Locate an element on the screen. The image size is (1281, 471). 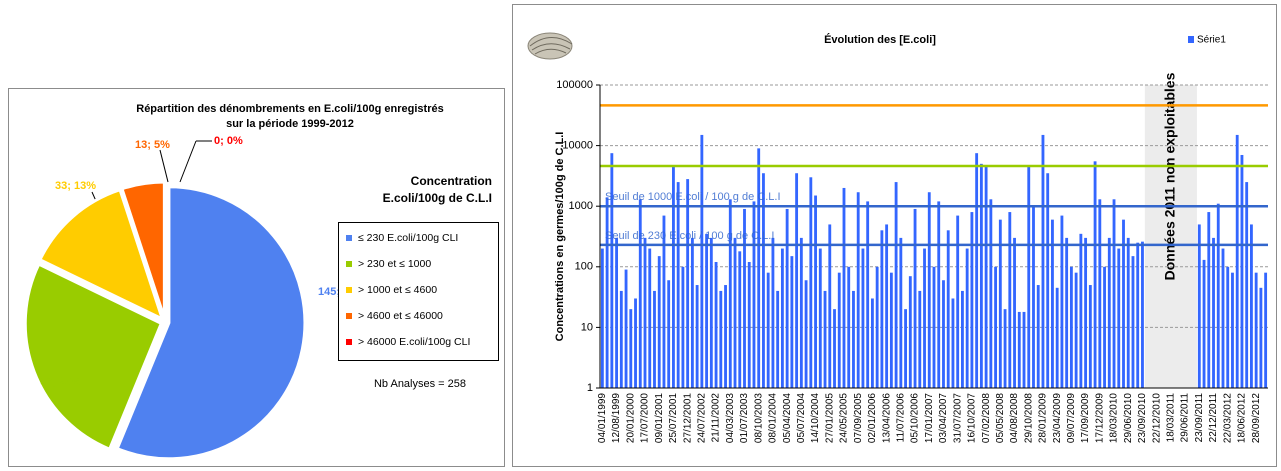
x-tick-label: 07/09/2005 is located at coordinates (858, 418).